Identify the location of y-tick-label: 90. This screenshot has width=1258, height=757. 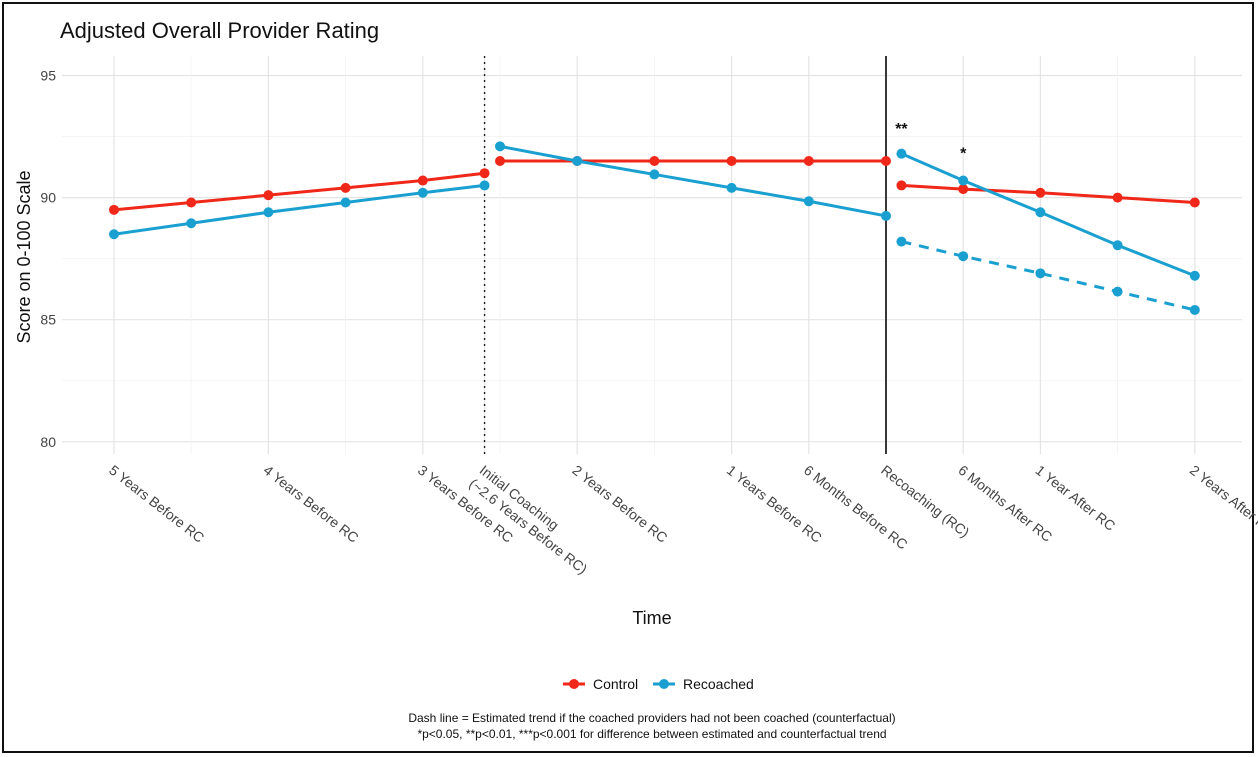
(48, 198).